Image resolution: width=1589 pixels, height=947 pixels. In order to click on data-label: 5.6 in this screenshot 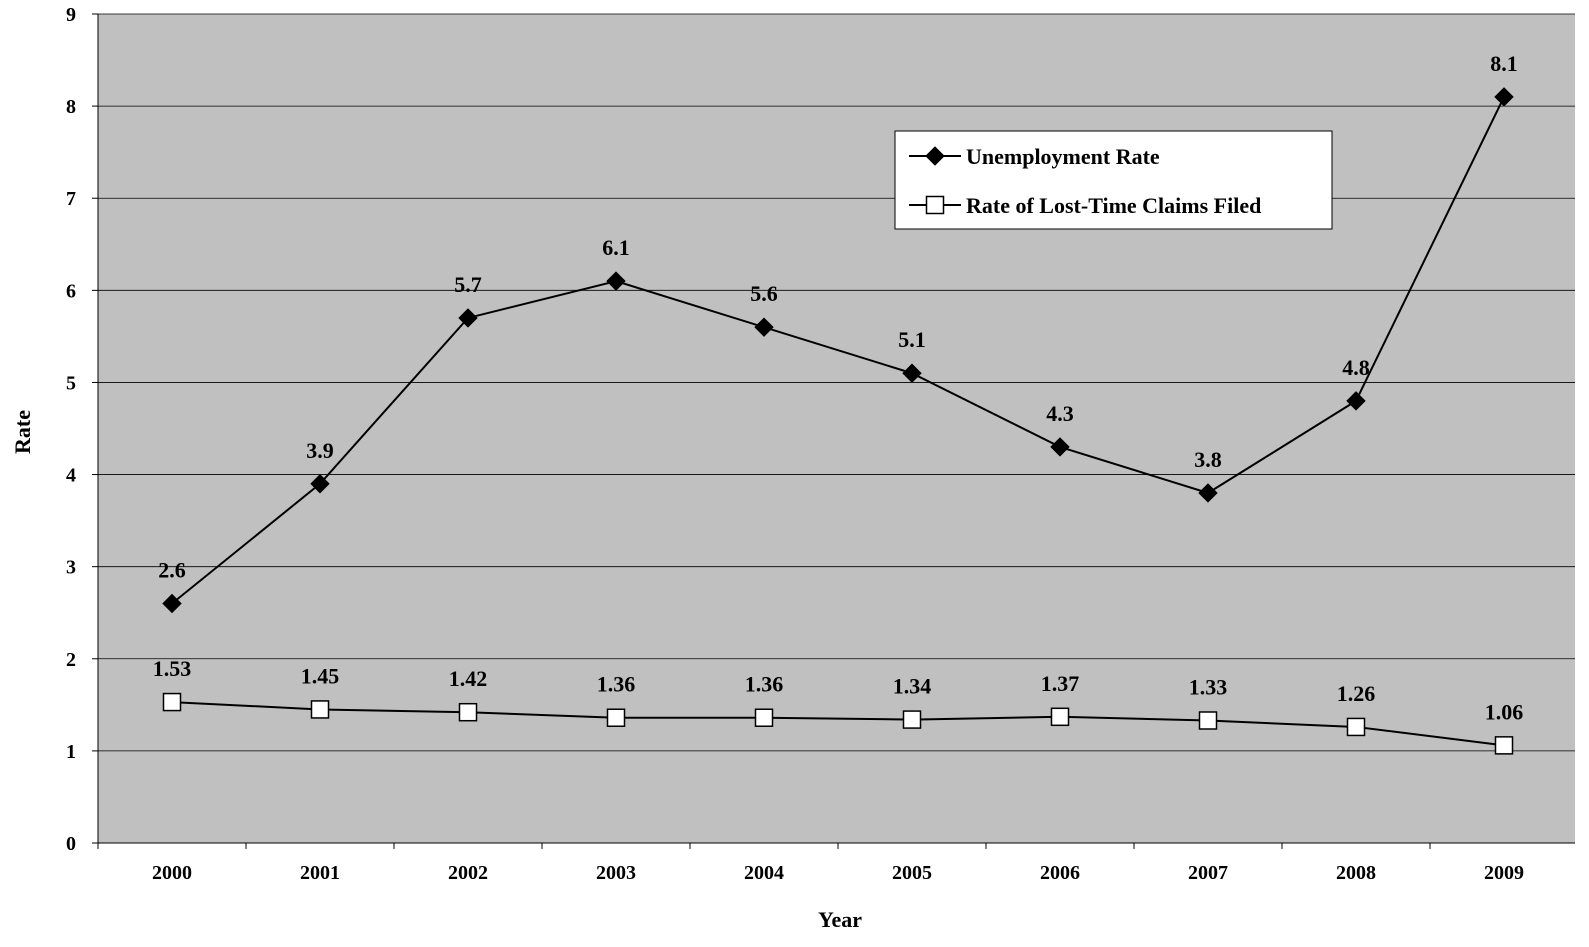, I will do `click(764, 293)`.